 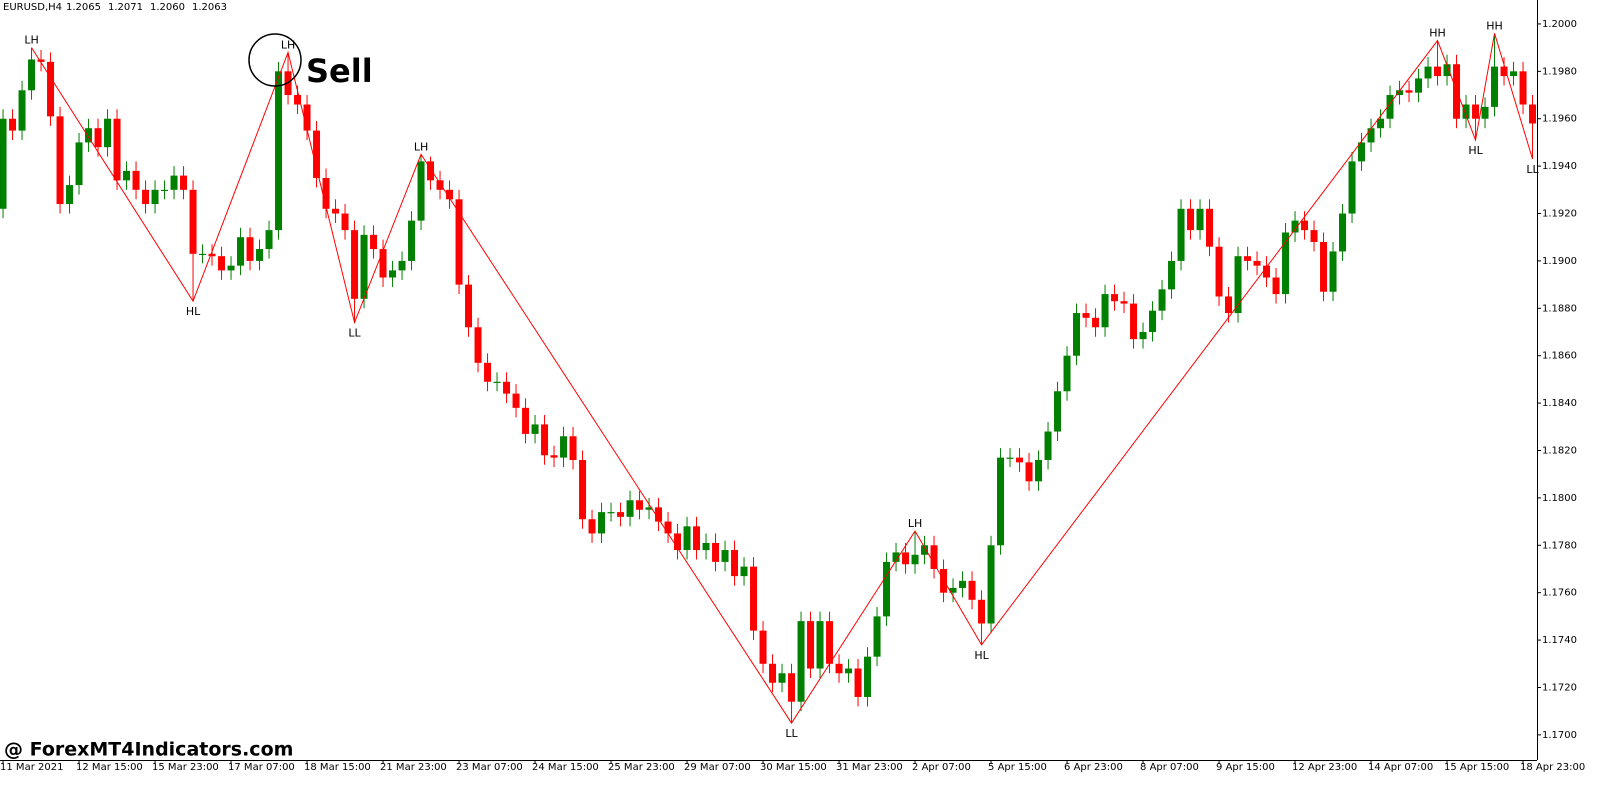 I want to click on x-tick-label: 14 Apr 07:00, so click(x=1400, y=767).